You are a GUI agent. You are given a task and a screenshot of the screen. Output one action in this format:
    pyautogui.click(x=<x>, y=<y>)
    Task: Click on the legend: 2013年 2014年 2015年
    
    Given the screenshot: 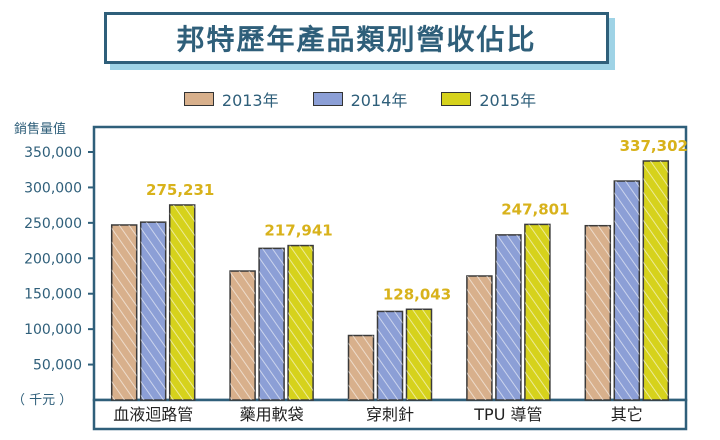 What is the action you would take?
    pyautogui.click(x=360, y=99)
    